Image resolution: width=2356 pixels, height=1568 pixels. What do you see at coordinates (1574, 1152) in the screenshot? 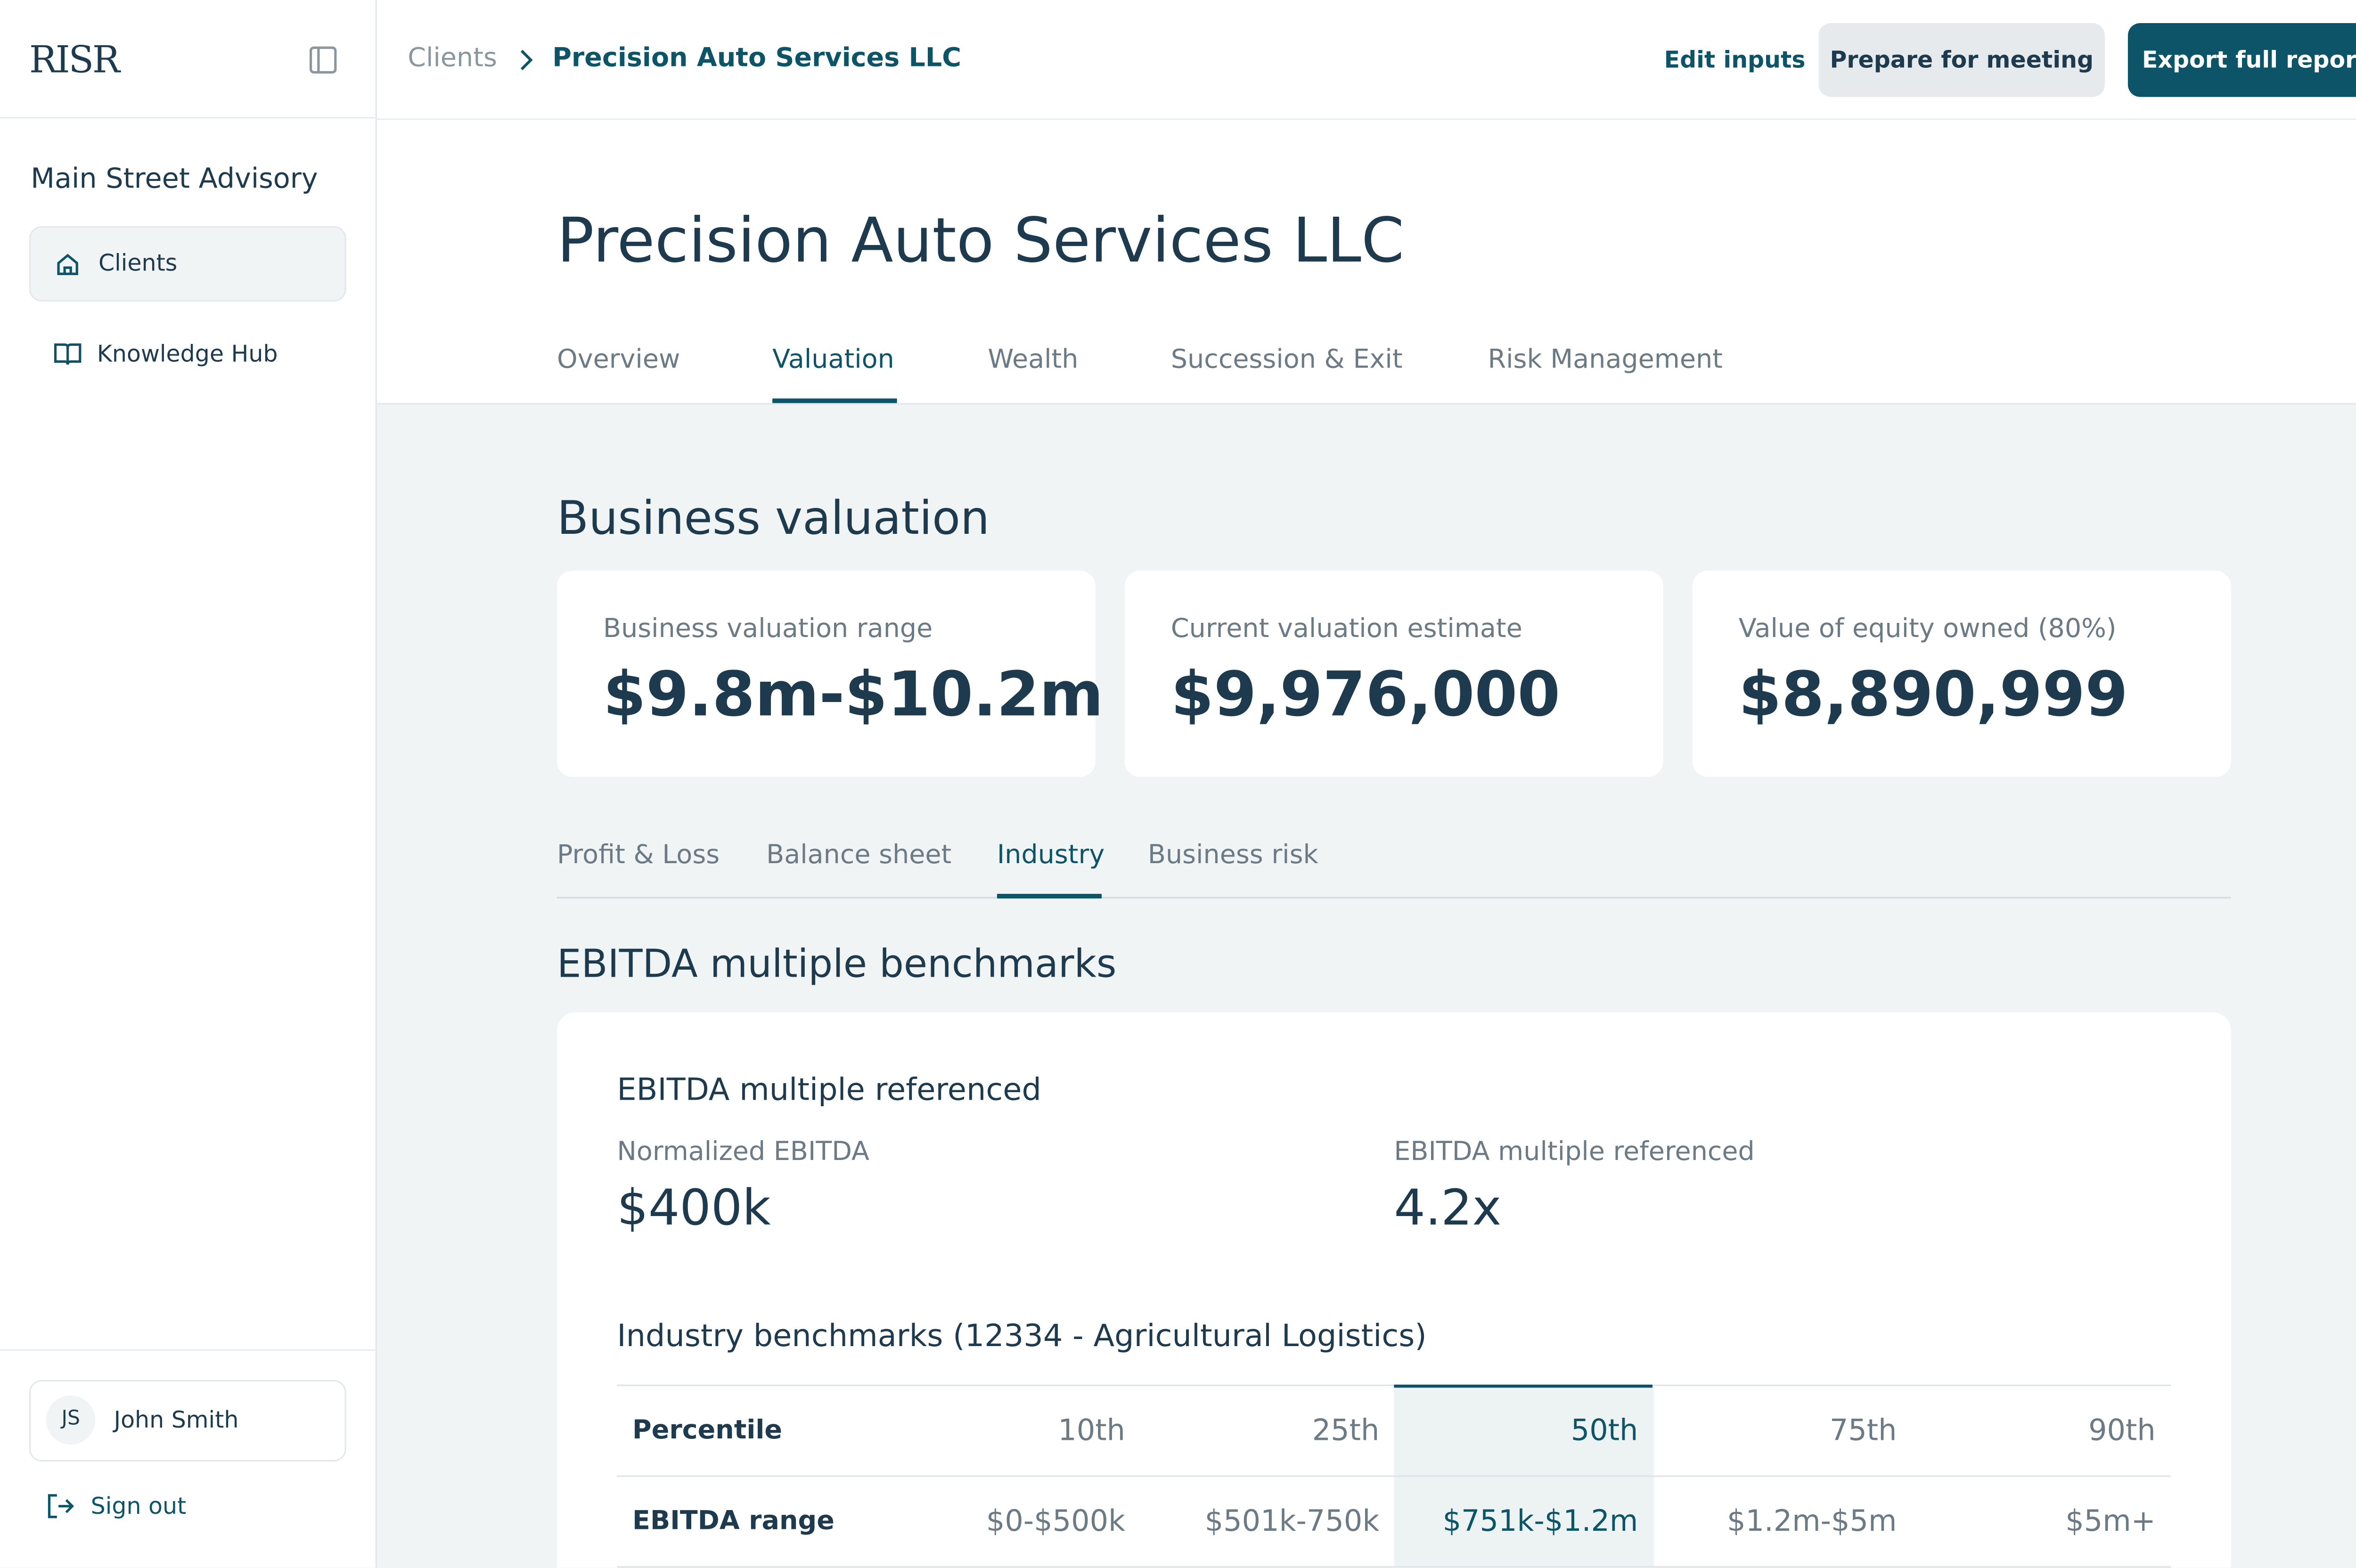
I see `metric-label: EBITDA multiple referenced` at bounding box center [1574, 1152].